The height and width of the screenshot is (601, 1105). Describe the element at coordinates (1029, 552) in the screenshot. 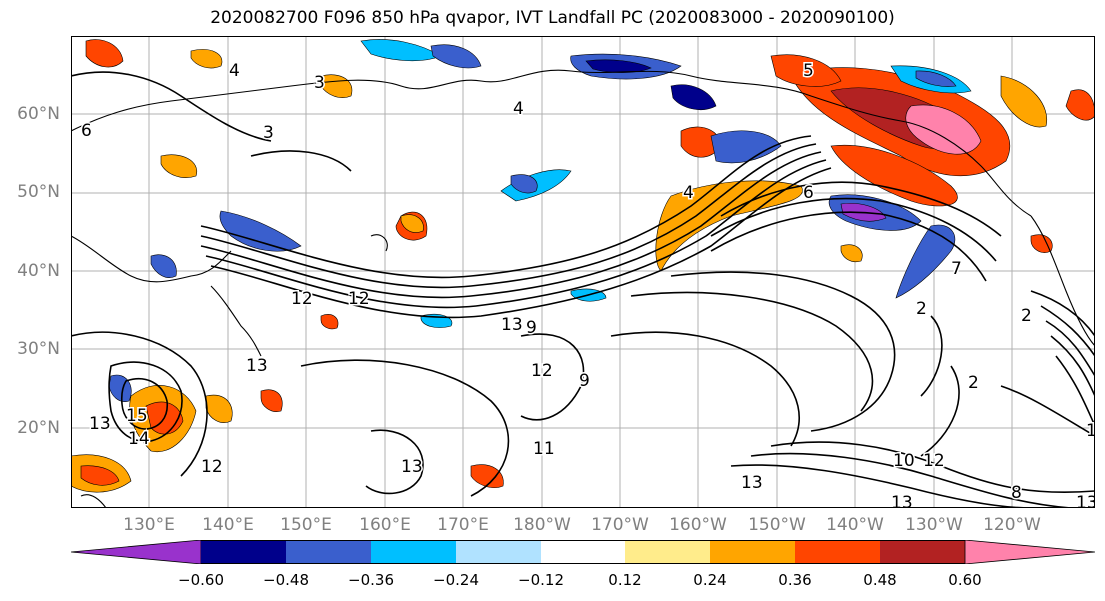

I see `colorbar-extend-high` at that location.